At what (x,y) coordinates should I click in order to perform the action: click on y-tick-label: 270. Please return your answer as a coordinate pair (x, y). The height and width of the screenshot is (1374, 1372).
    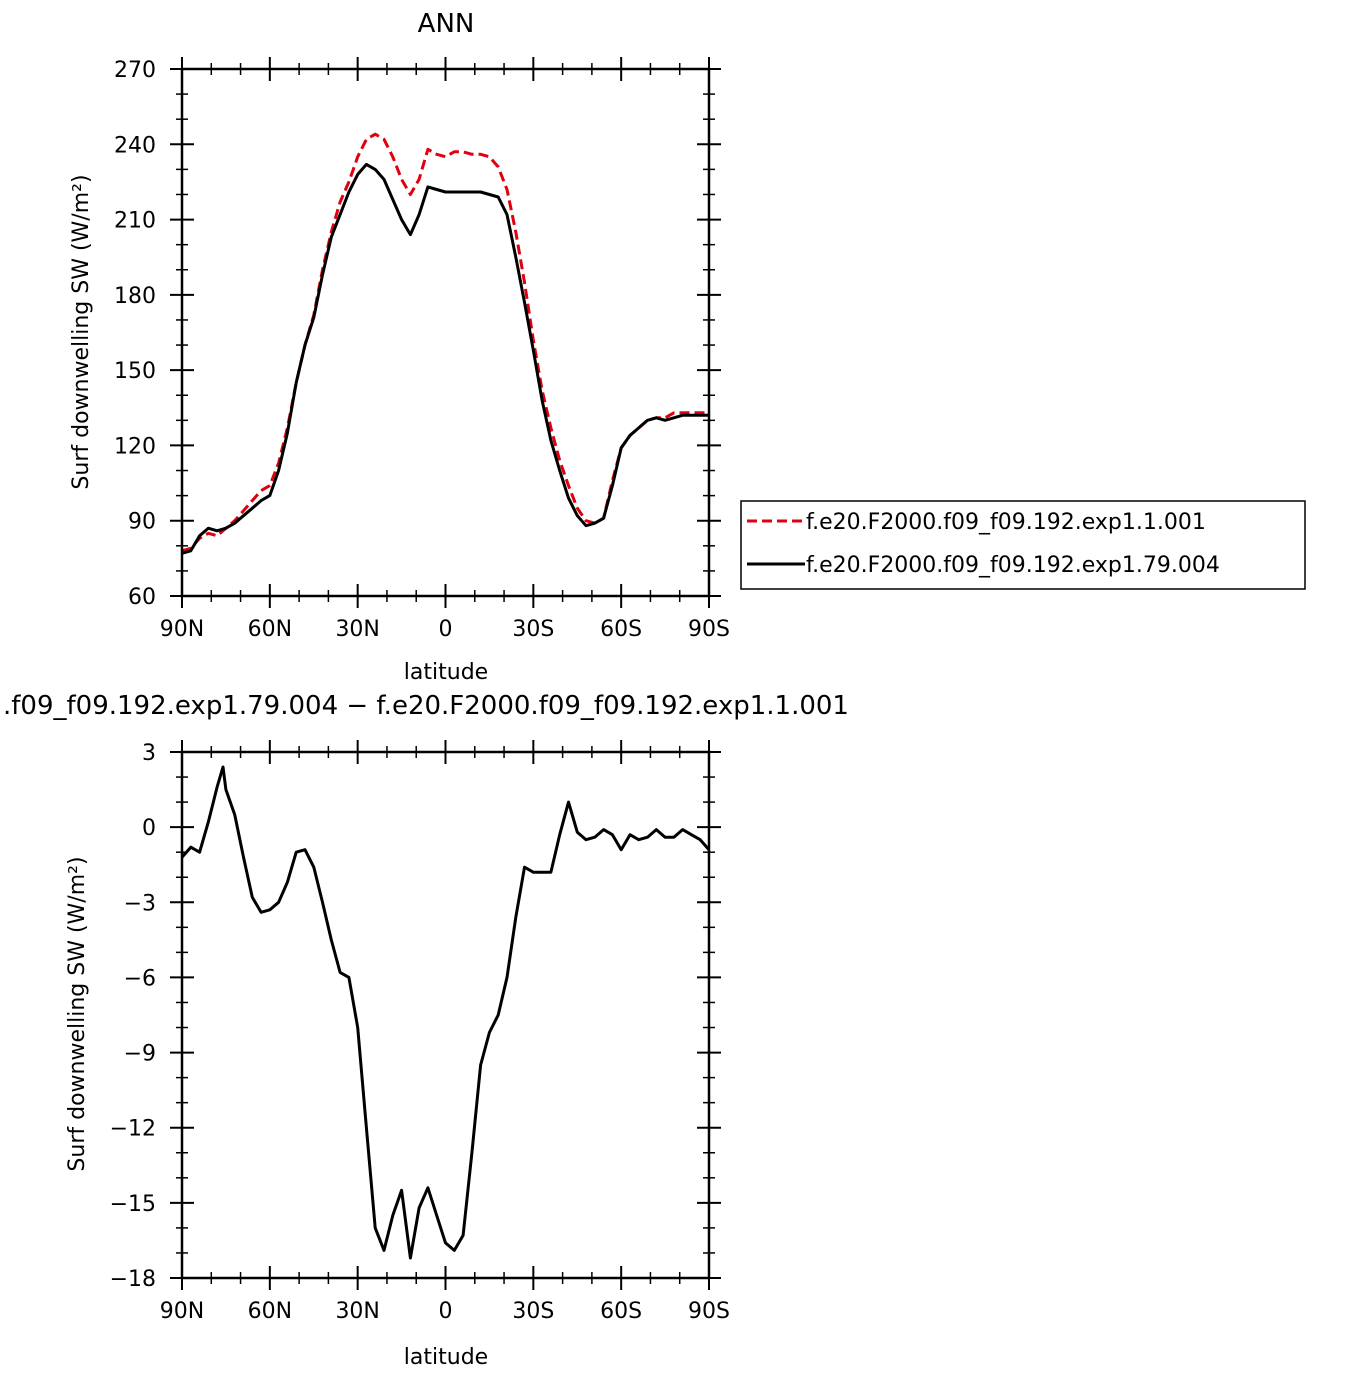
    Looking at the image, I should click on (135, 70).